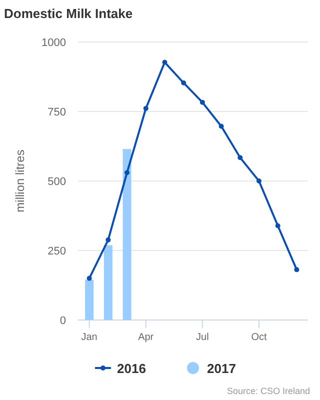 This screenshot has width=320, height=400. I want to click on legend-label: 2016, so click(131, 368).